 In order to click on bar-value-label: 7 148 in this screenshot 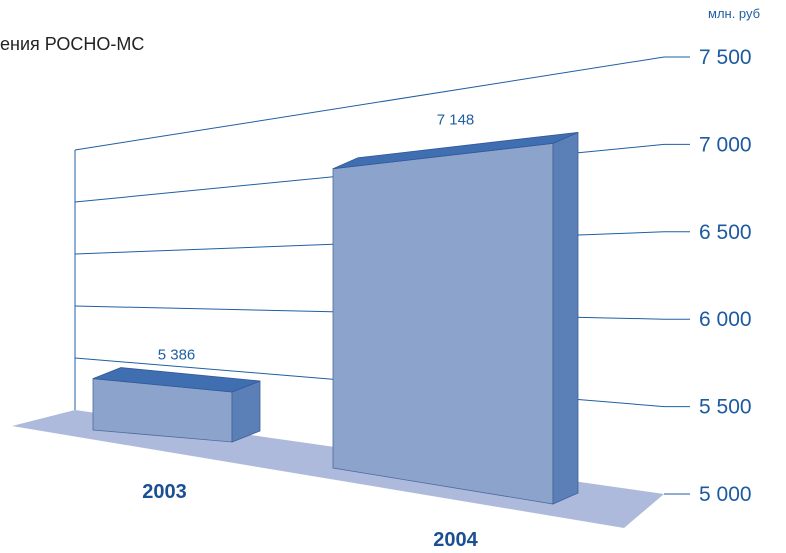, I will do `click(456, 119)`.